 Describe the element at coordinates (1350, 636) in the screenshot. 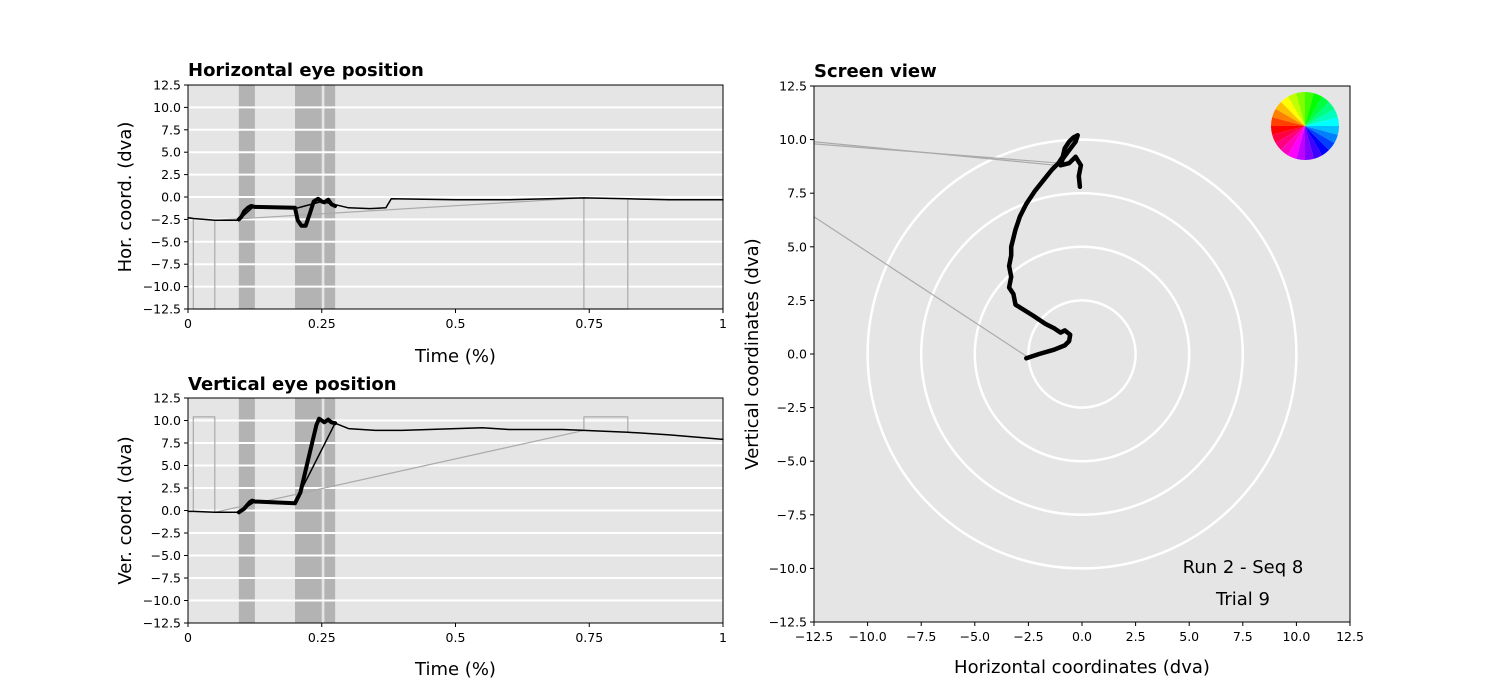

I see `x-tick-label: 12.5` at that location.